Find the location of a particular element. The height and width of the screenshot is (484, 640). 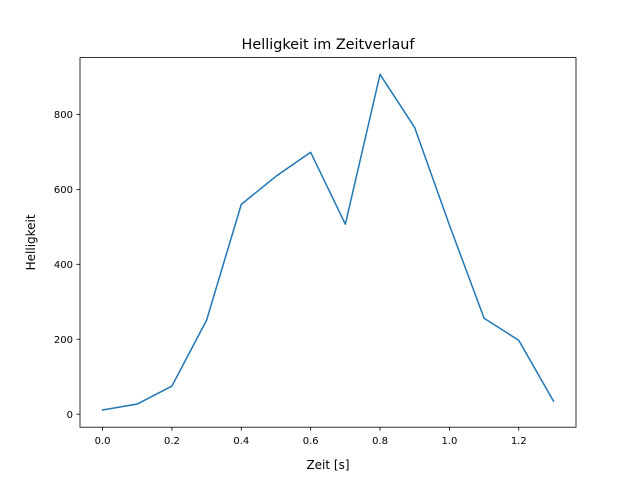

x-tick-label: 1.2 is located at coordinates (519, 441).